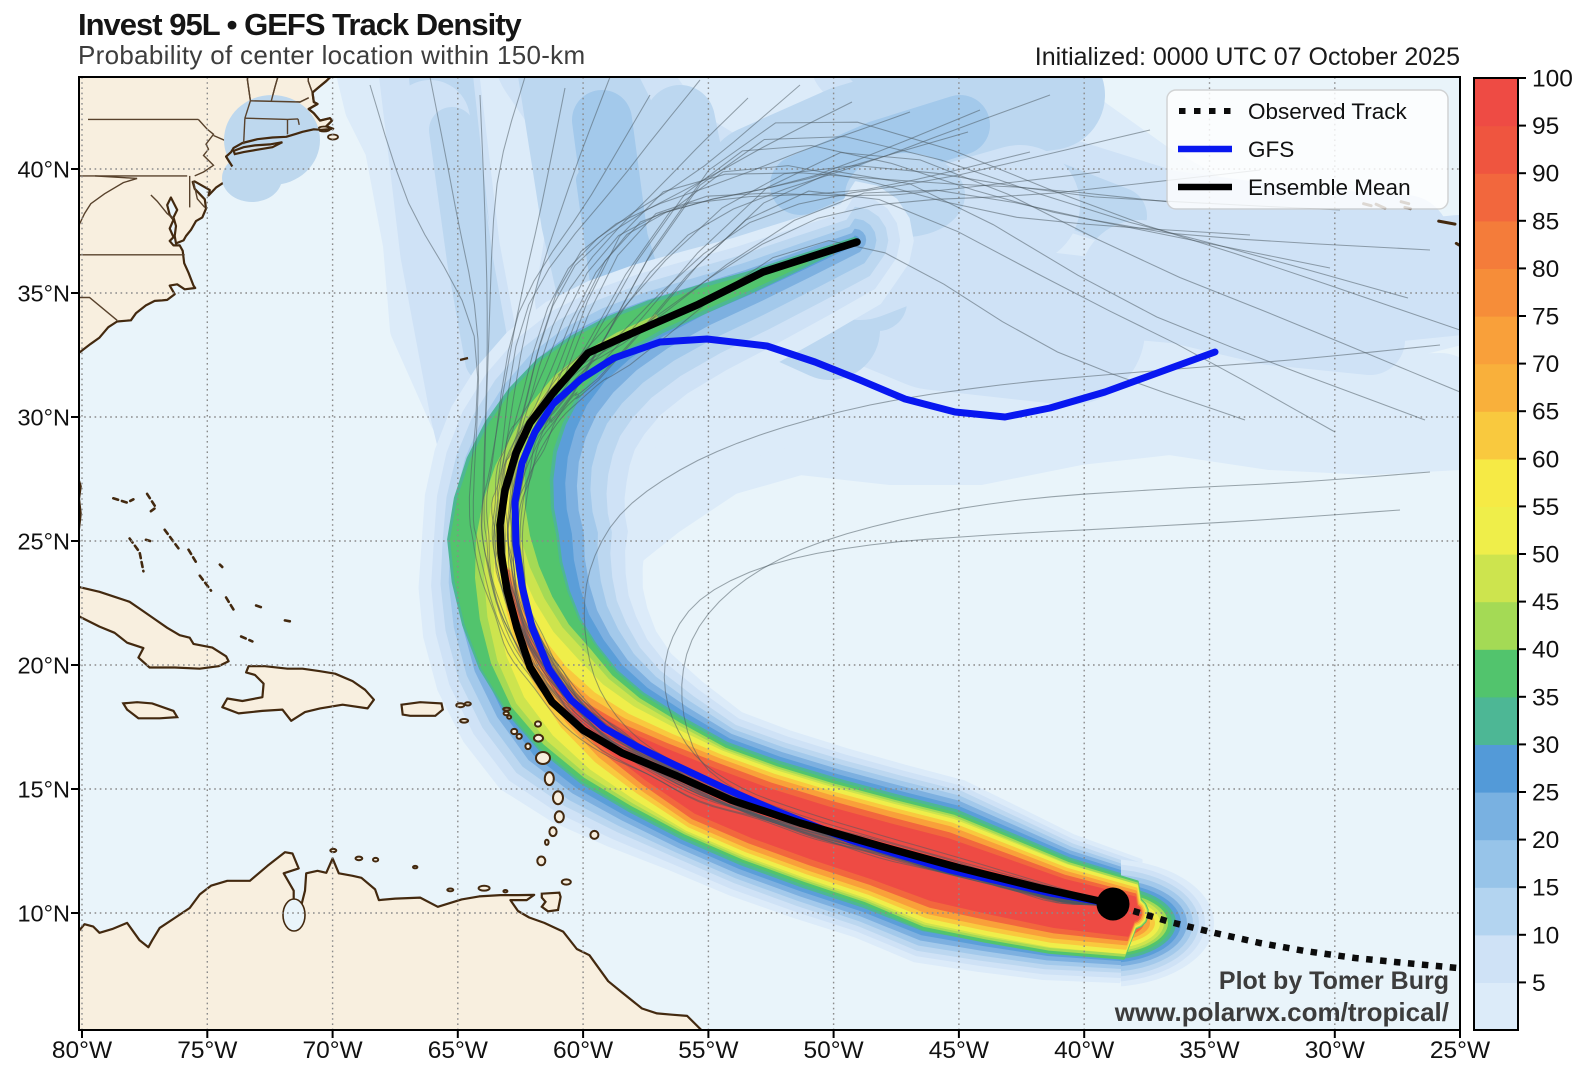 The image size is (1580, 1076). Describe the element at coordinates (1281, 1012) in the screenshot. I see `svg-text: www.polarwx.com/tropical/` at that location.